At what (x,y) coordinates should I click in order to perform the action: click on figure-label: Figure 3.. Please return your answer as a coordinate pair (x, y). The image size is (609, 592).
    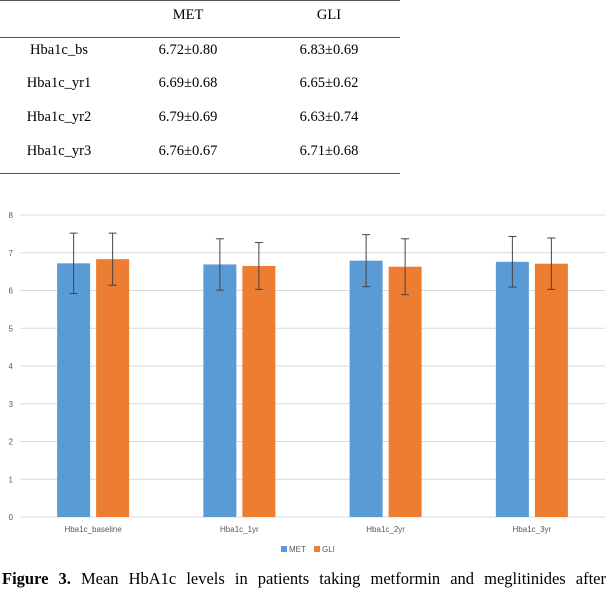
    Looking at the image, I should click on (36, 578).